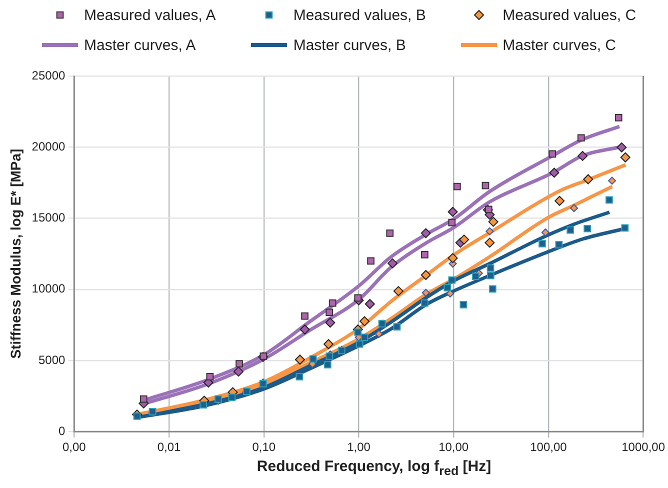 The image size is (668, 488). I want to click on x-axis-title: Reduced Frequency, log f$_{red}$ [Hz], so click(374, 468).